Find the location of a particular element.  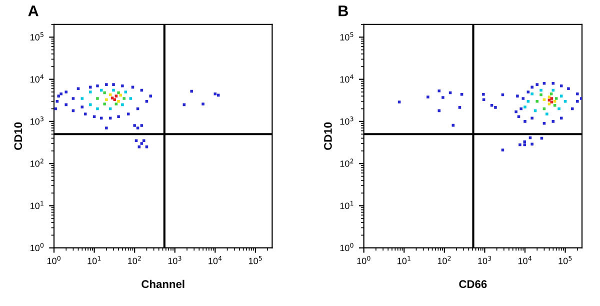

x-axis-title: Channel is located at coordinates (163, 284).